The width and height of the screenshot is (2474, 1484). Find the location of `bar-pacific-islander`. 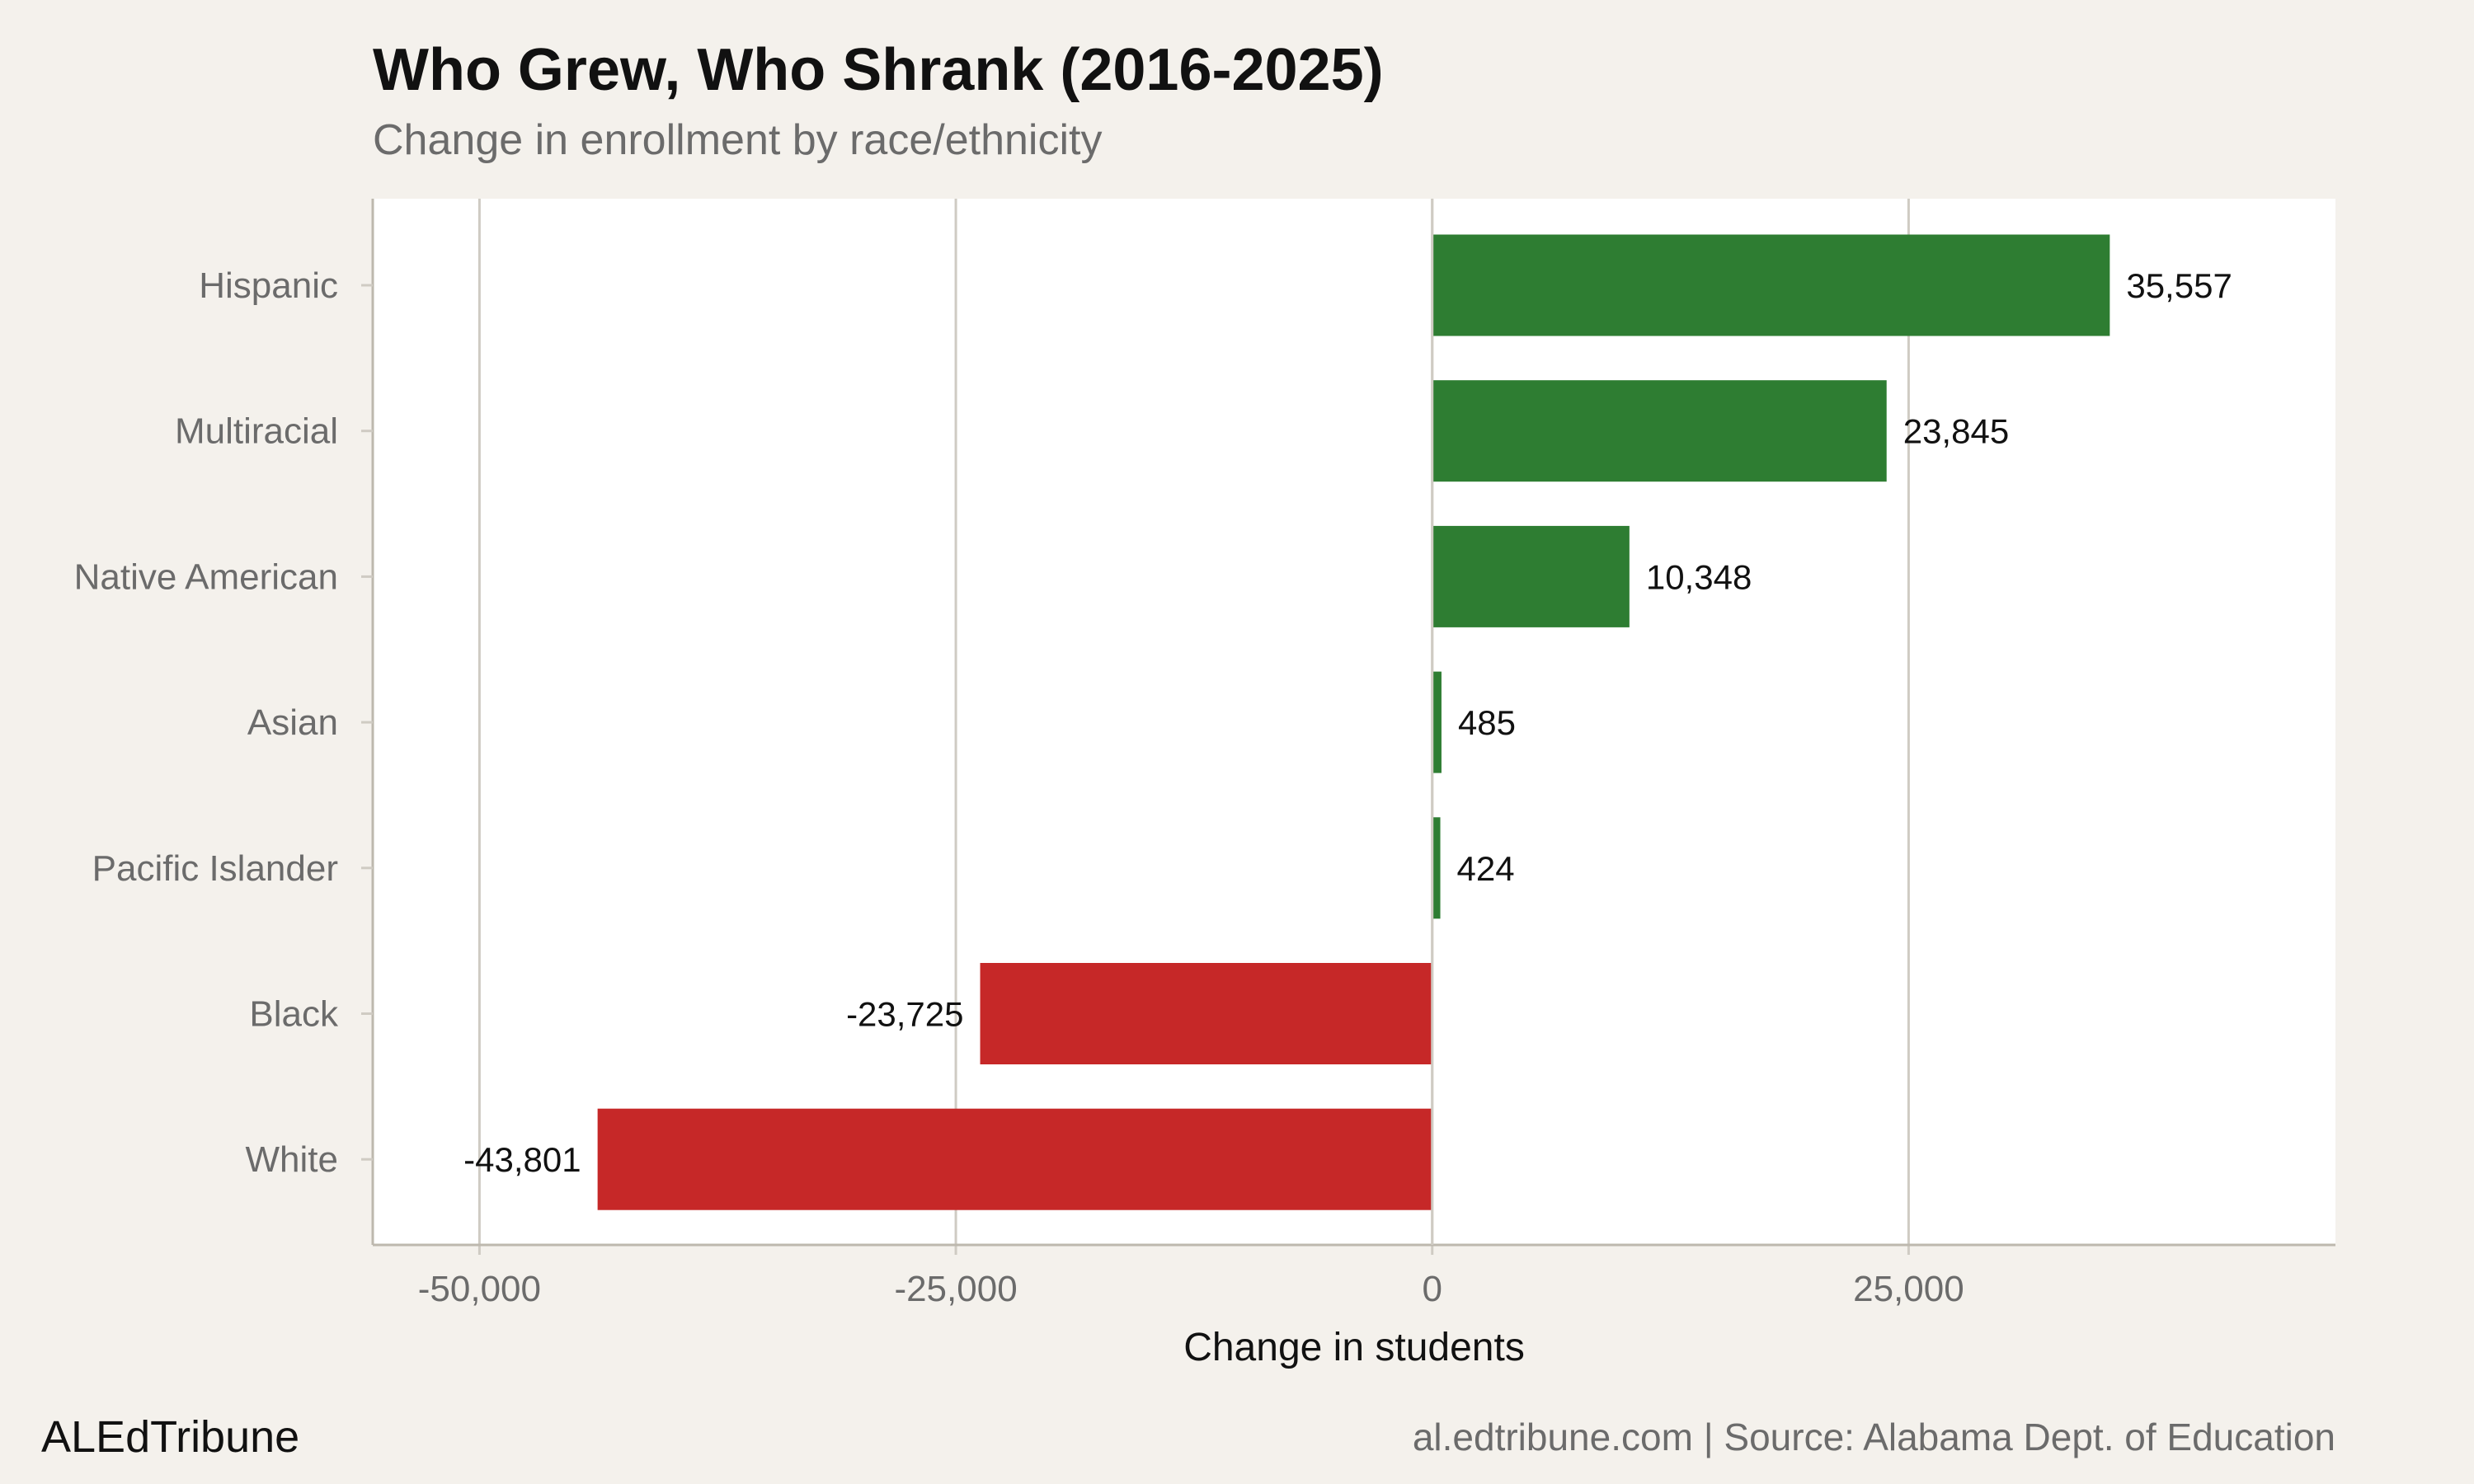

bar-pacific-islander is located at coordinates (1436, 868).